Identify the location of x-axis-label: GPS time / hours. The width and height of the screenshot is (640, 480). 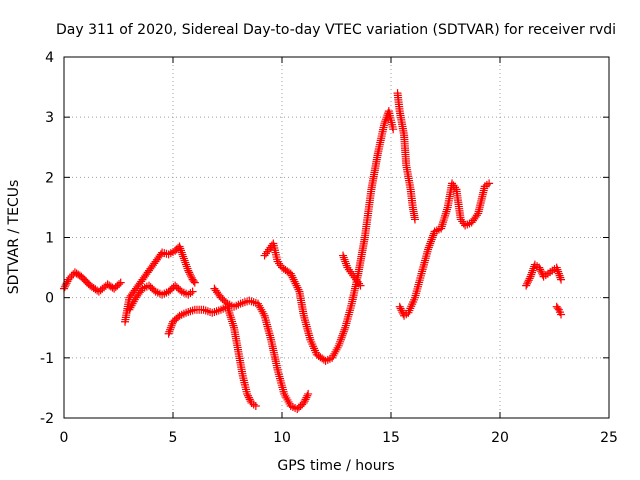
(335, 466).